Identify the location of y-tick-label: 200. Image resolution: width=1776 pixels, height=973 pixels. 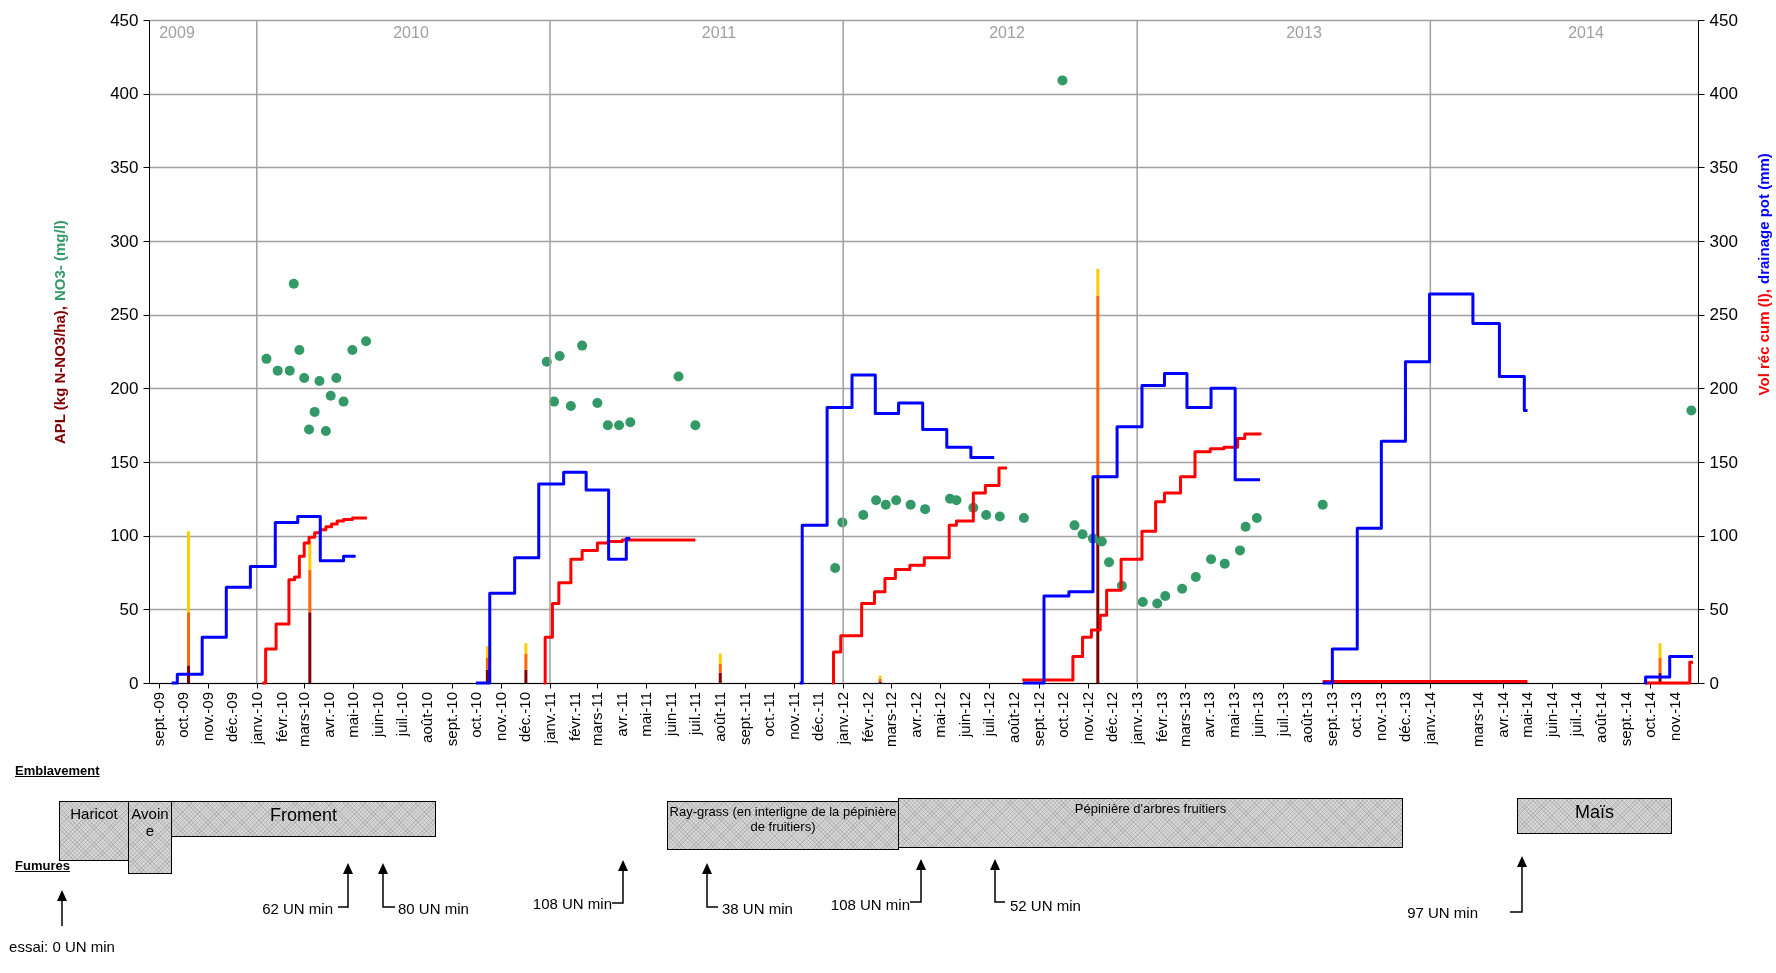
(124, 388).